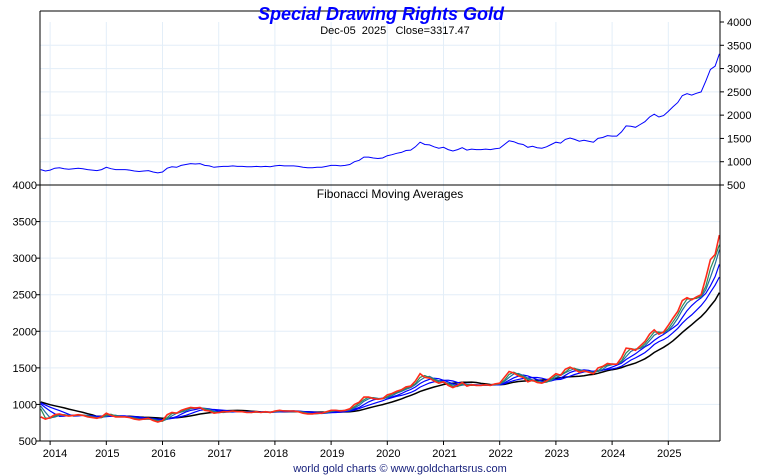  Describe the element at coordinates (739, 23) in the screenshot. I see `y-tick-label-upper: 4000` at that location.